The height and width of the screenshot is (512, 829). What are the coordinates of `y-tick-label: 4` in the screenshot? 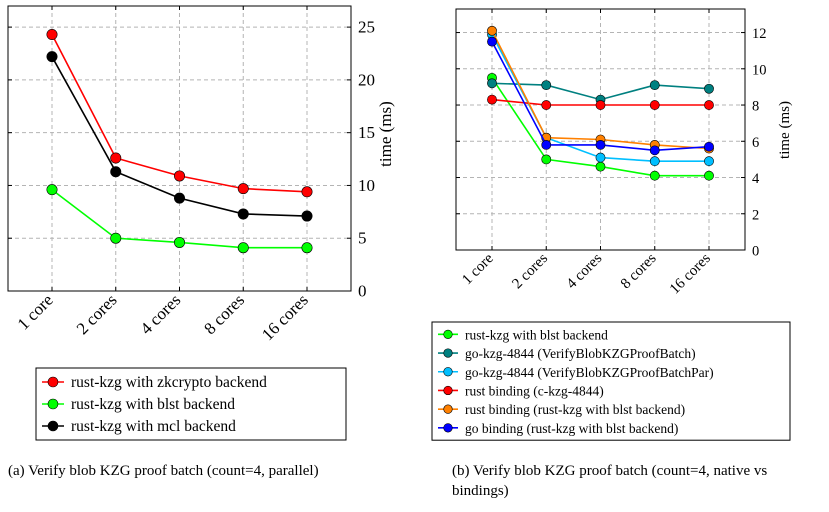 It's located at (756, 179).